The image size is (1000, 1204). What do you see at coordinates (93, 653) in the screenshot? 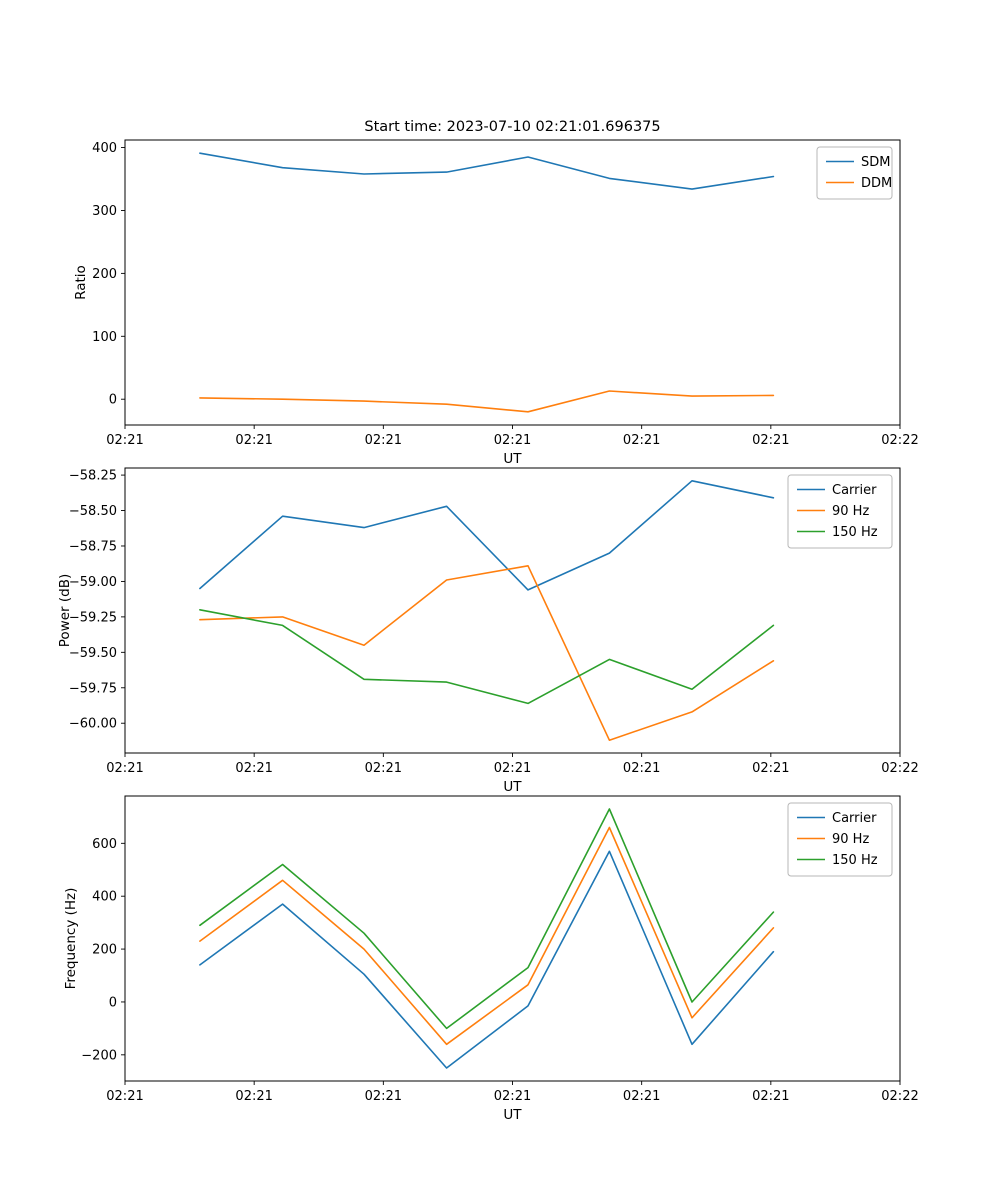
I see `y-tick-label: −59.50` at bounding box center [93, 653].